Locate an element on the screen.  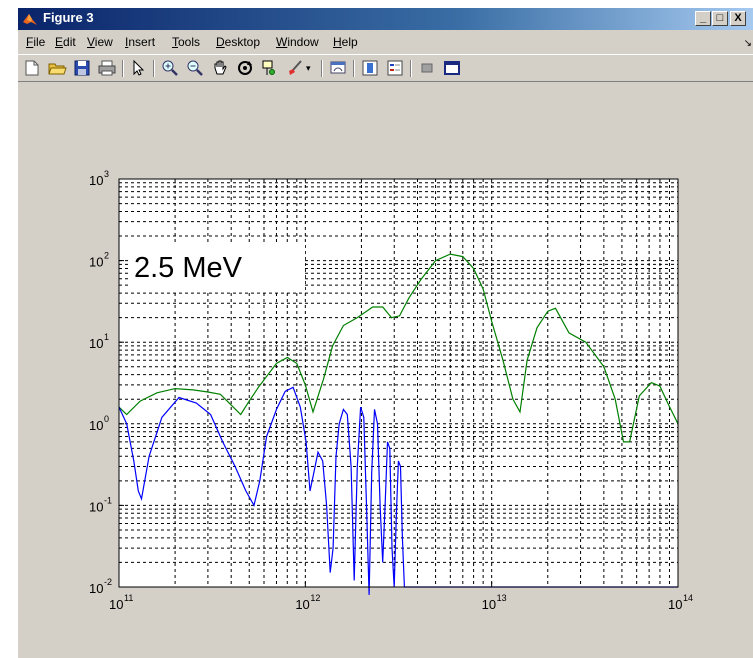
y-tick-exponent: 0 is located at coordinates (106, 419).